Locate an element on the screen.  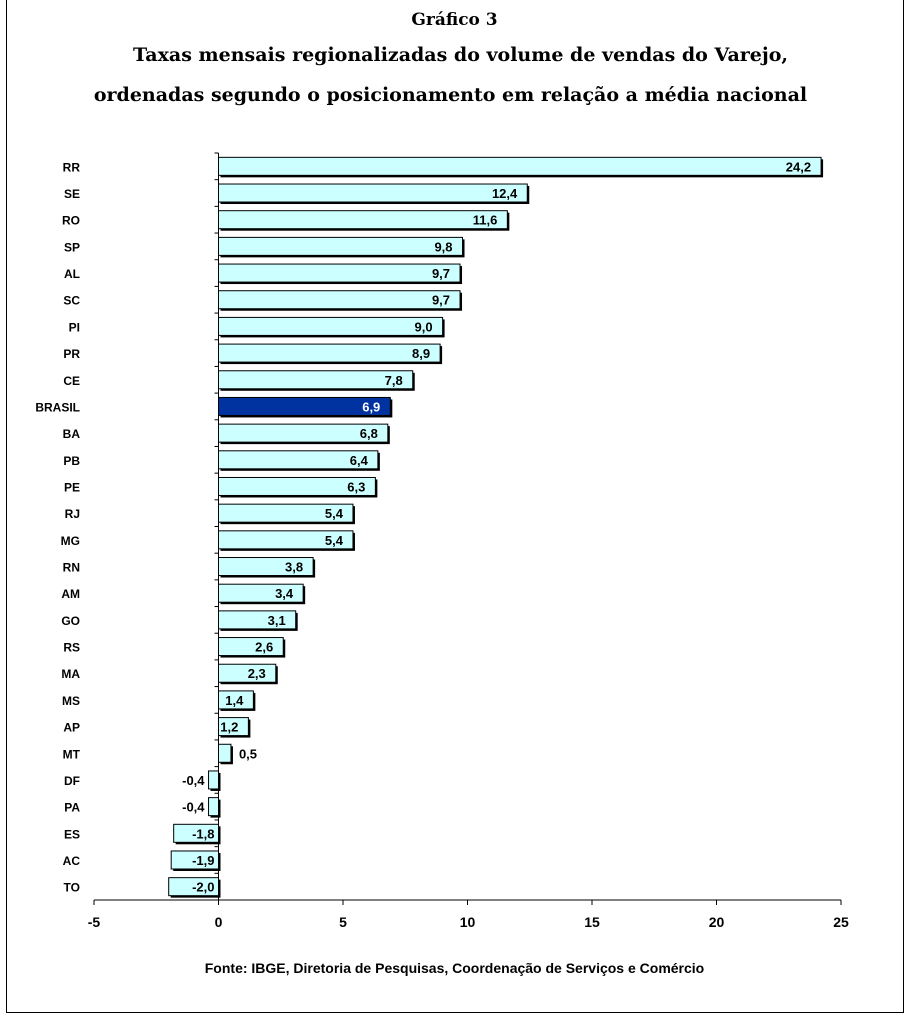
category-label: BA is located at coordinates (72, 434).